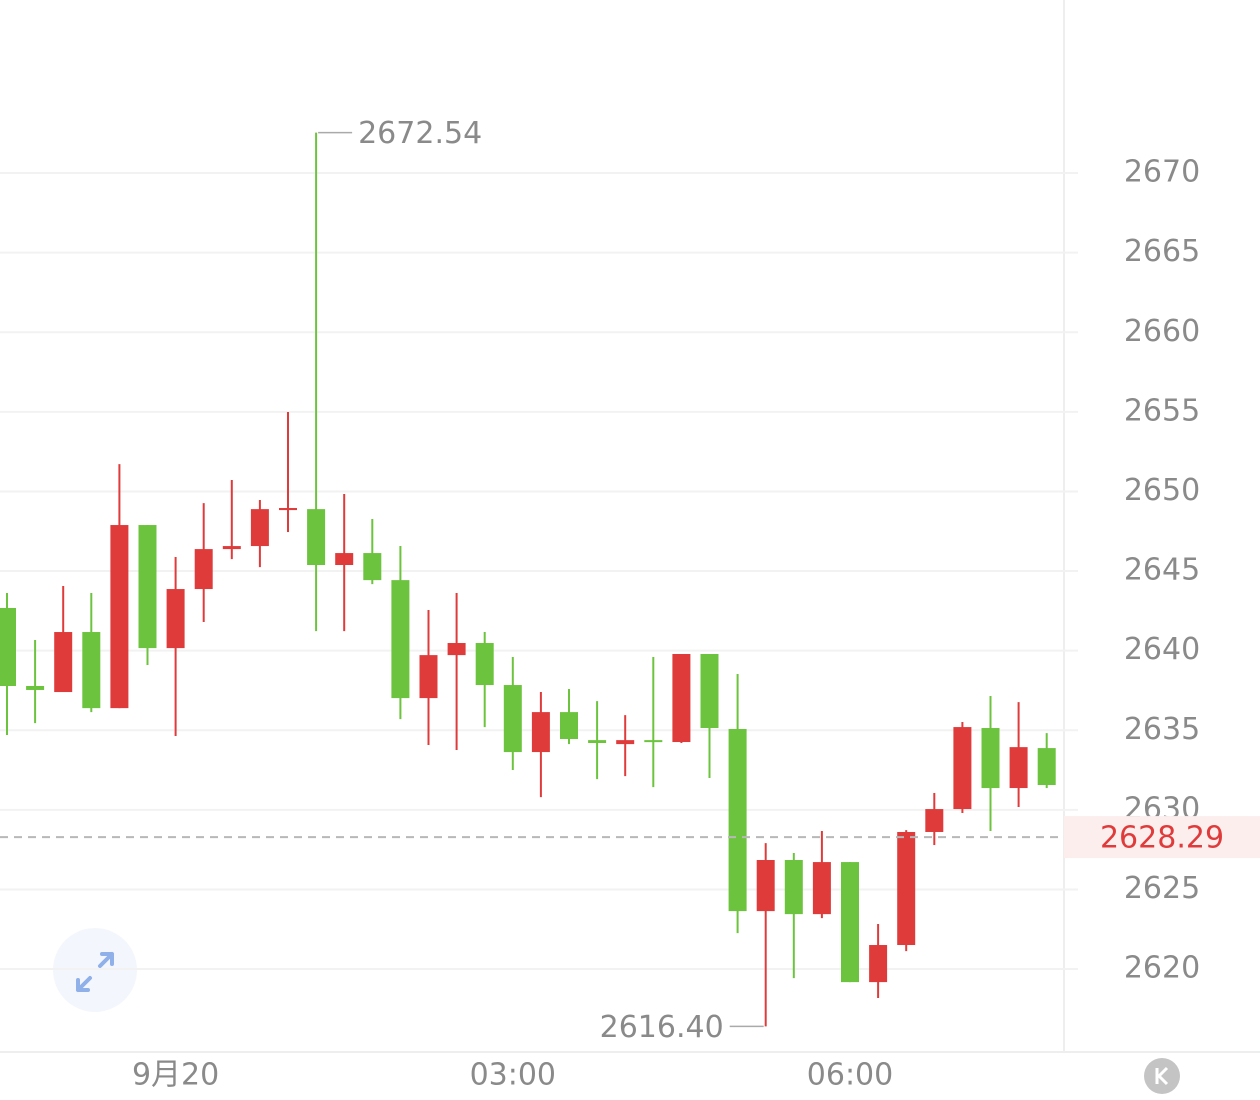 This screenshot has width=1260, height=1100. I want to click on k-button-bg, so click(1162, 1076).